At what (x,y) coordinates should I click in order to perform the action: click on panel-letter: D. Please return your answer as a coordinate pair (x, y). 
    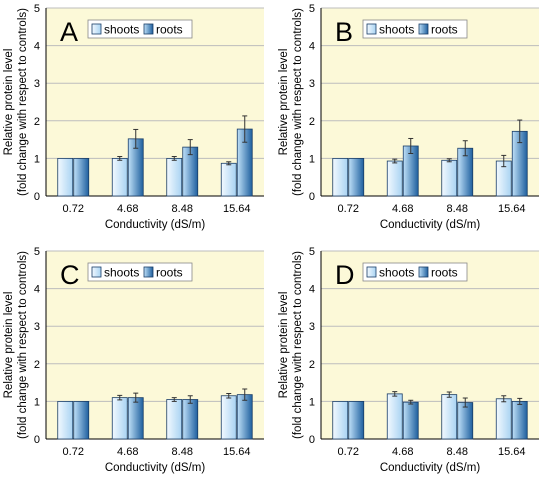
    Looking at the image, I should click on (345, 275).